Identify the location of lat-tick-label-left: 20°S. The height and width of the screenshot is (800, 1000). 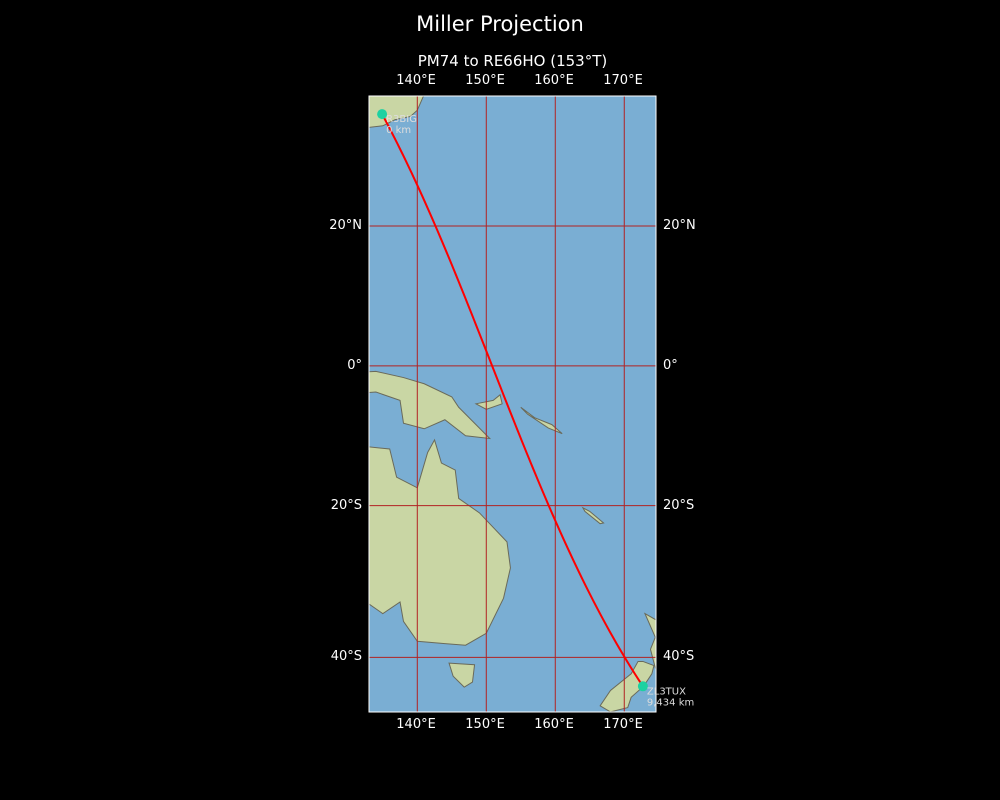
(346, 505).